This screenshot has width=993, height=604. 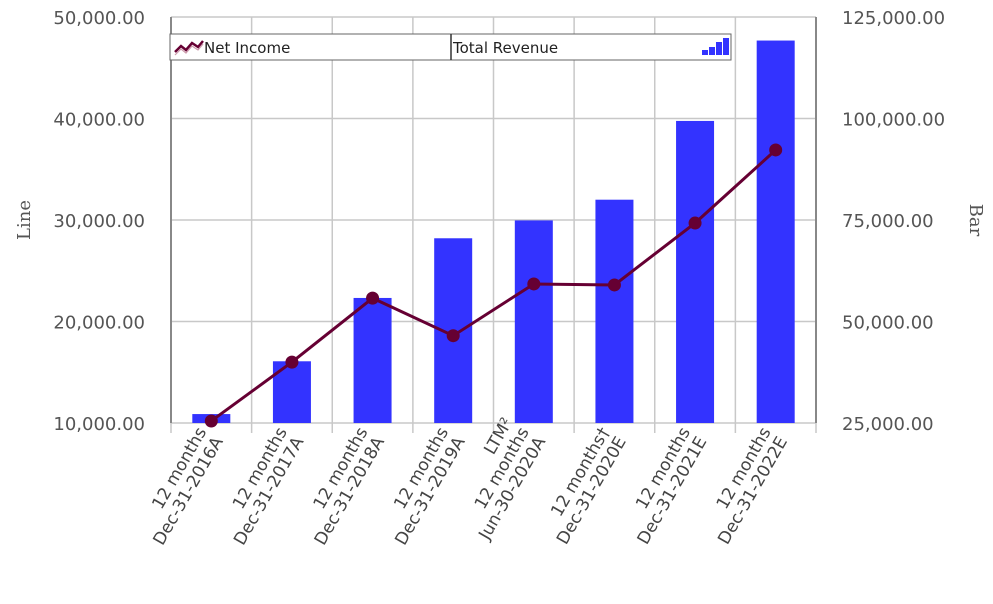 I want to click on right-tick-label: 50,000.00, so click(x=888, y=323).